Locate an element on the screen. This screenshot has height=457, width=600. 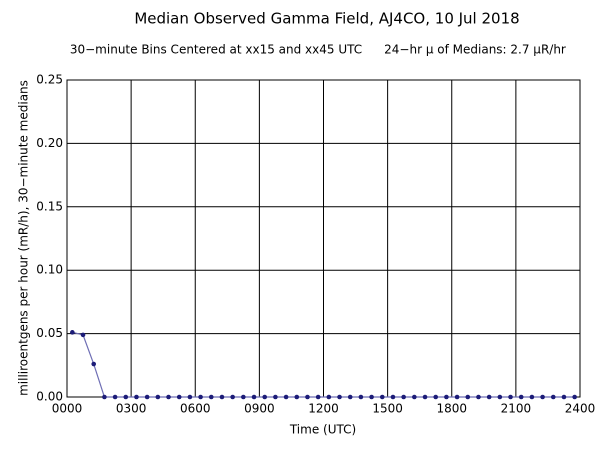
x-tick-label: 0600 is located at coordinates (195, 409).